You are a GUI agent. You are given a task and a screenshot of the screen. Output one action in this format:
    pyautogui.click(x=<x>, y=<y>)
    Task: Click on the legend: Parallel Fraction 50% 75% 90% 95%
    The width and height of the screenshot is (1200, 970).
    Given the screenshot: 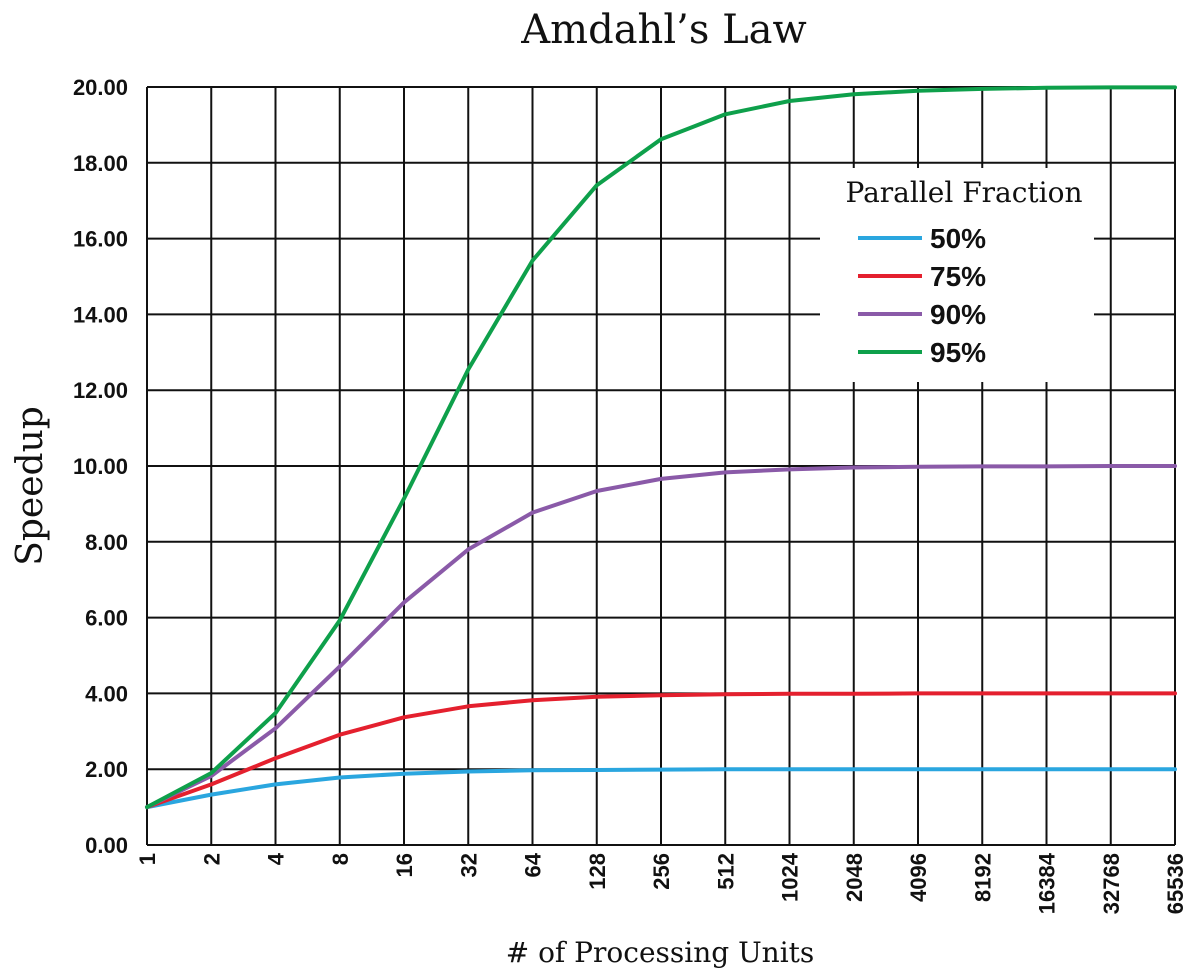 What is the action you would take?
    pyautogui.click(x=957, y=275)
    